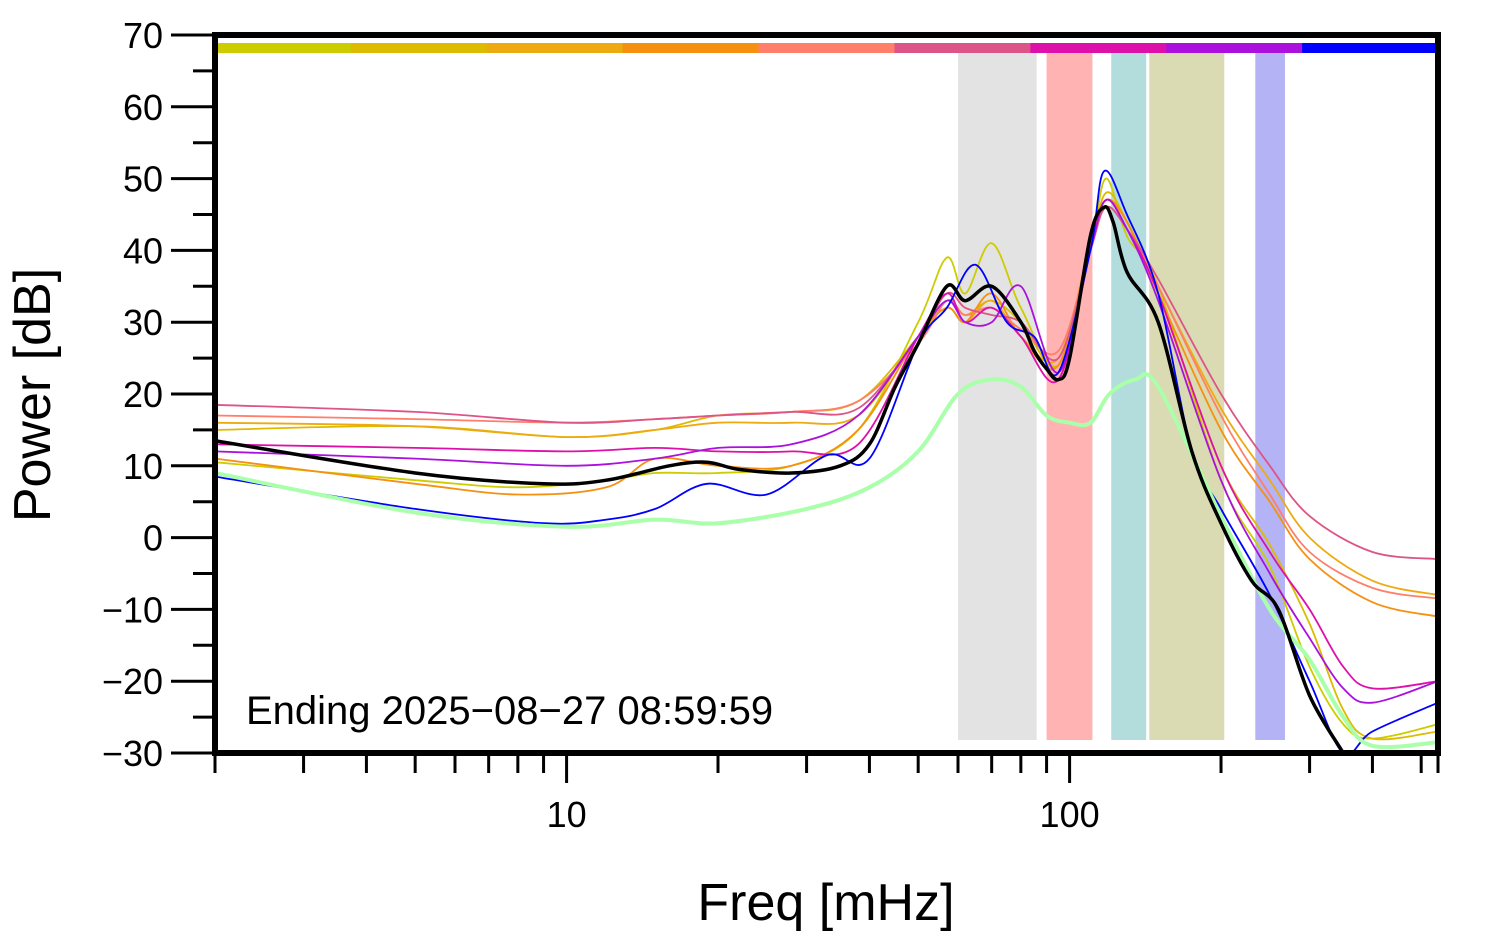  I want to click on y-axis-ticks: −30 −20 −10 0 10 20 30 40 50 60 70, so click(158, 394).